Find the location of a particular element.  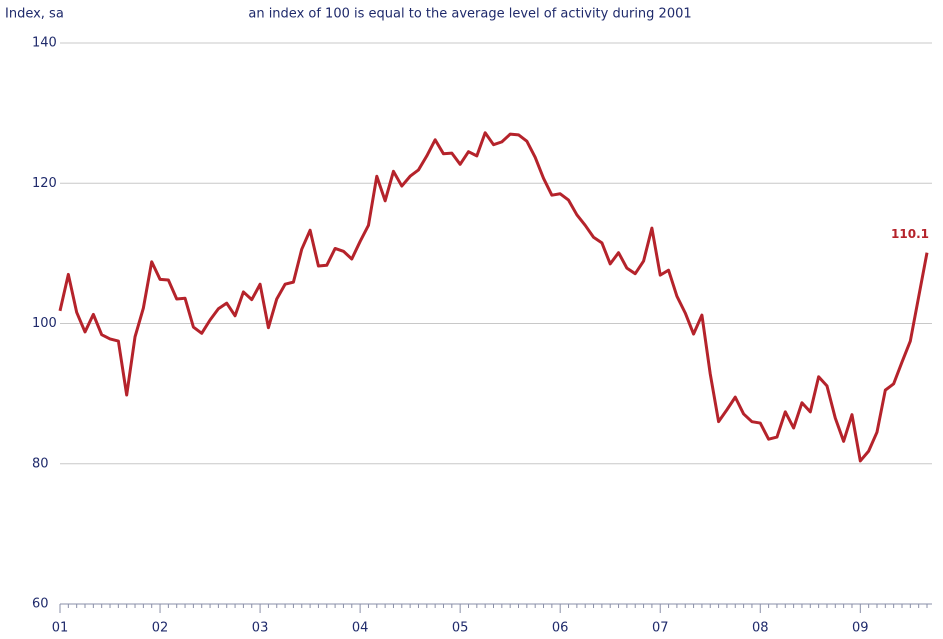

x-tick-label: 04 is located at coordinates (360, 628).